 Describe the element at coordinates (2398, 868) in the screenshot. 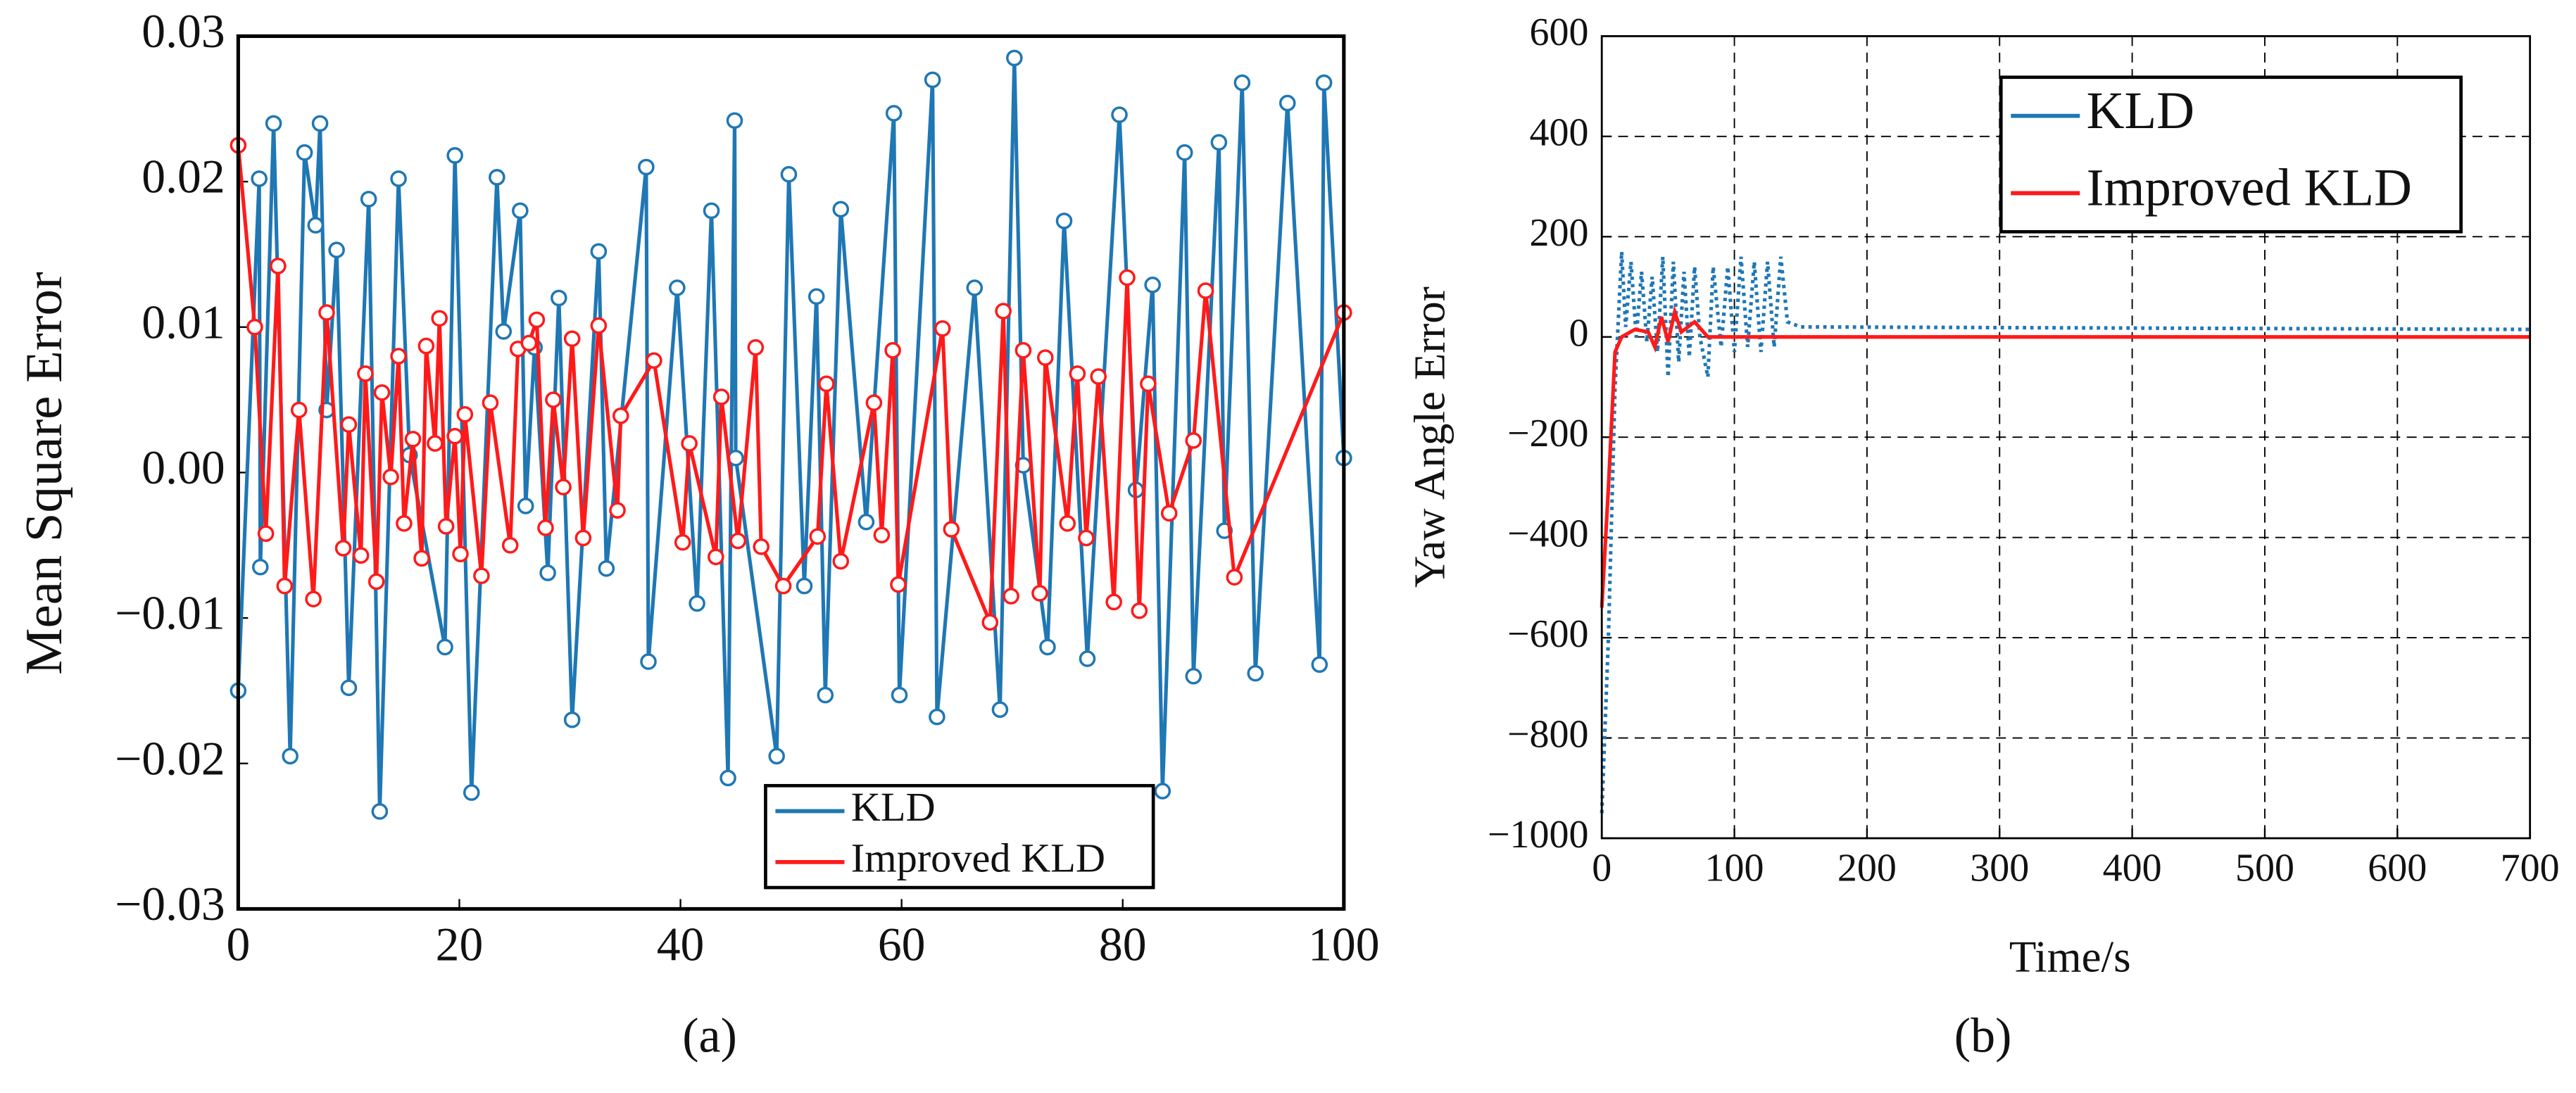

I see `x-tick-label: 600` at that location.